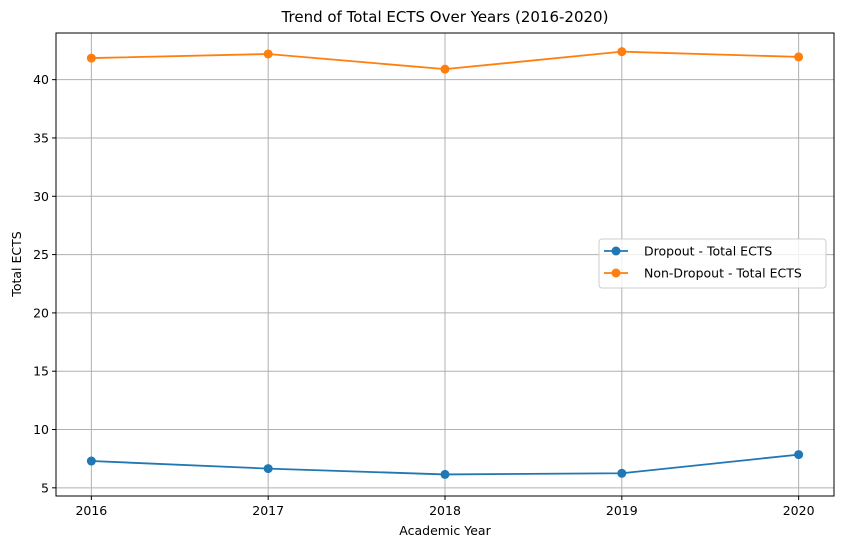 Image resolution: width=841 pixels, height=547 pixels. I want to click on x-tick-label: 2016, so click(91, 510).